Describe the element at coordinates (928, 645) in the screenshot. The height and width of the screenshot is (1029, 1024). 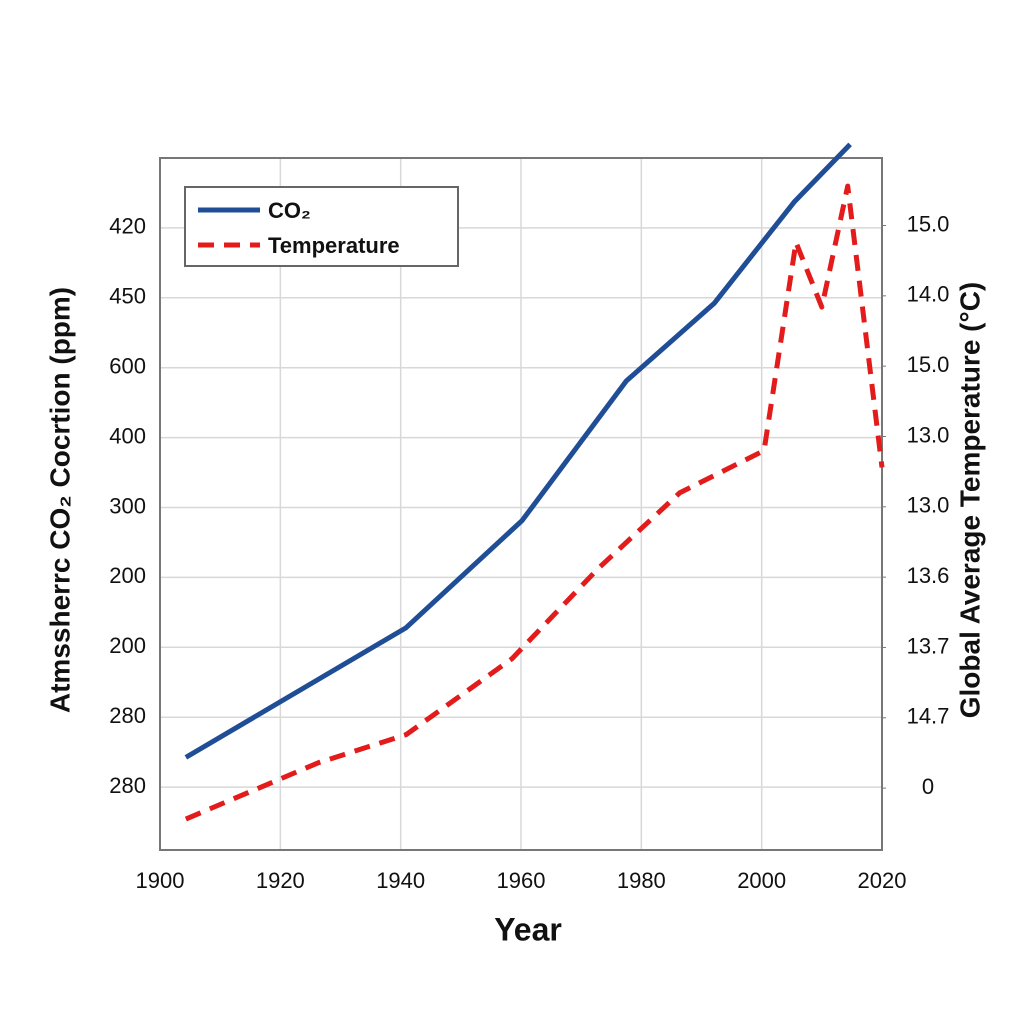
I see `y2-tick-label: 13.7` at that location.